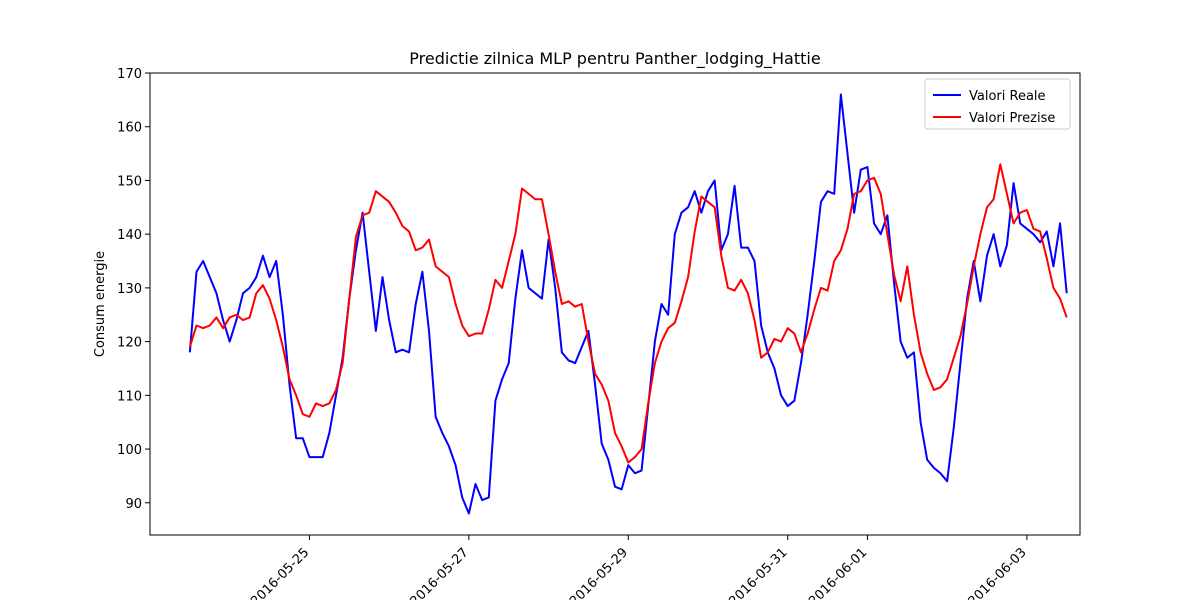 The height and width of the screenshot is (600, 1200). I want to click on y-axis-label: Consum energie, so click(100, 304).